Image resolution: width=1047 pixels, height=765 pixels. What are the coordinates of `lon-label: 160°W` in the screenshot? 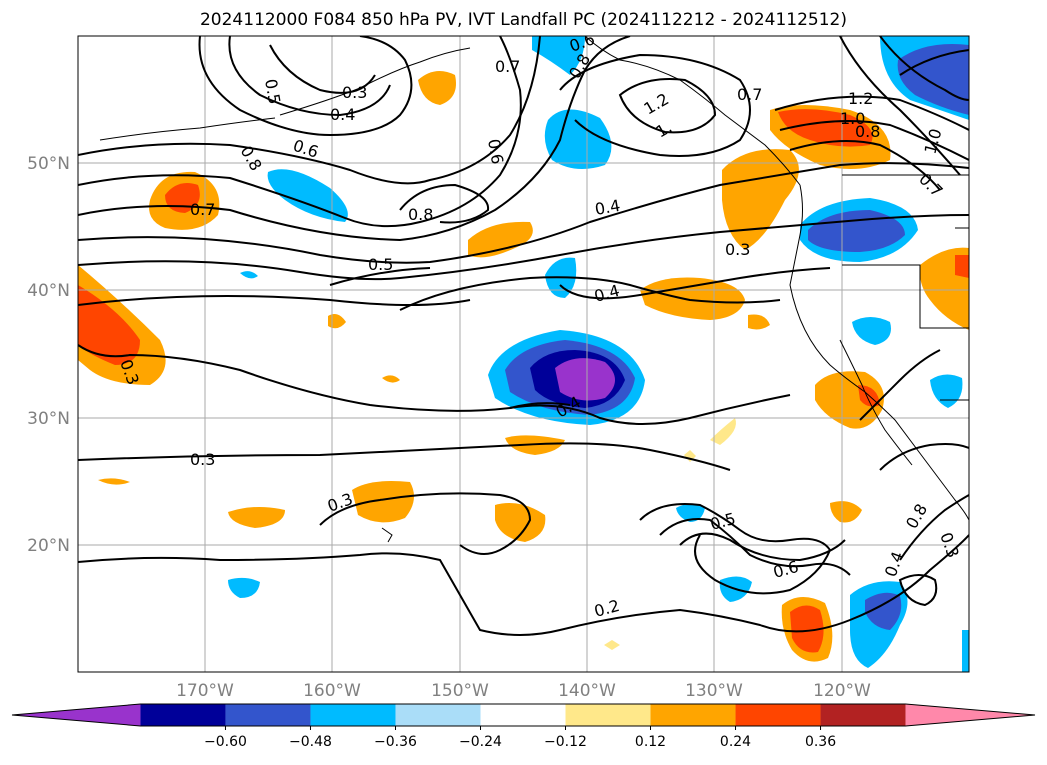 It's located at (332, 691).